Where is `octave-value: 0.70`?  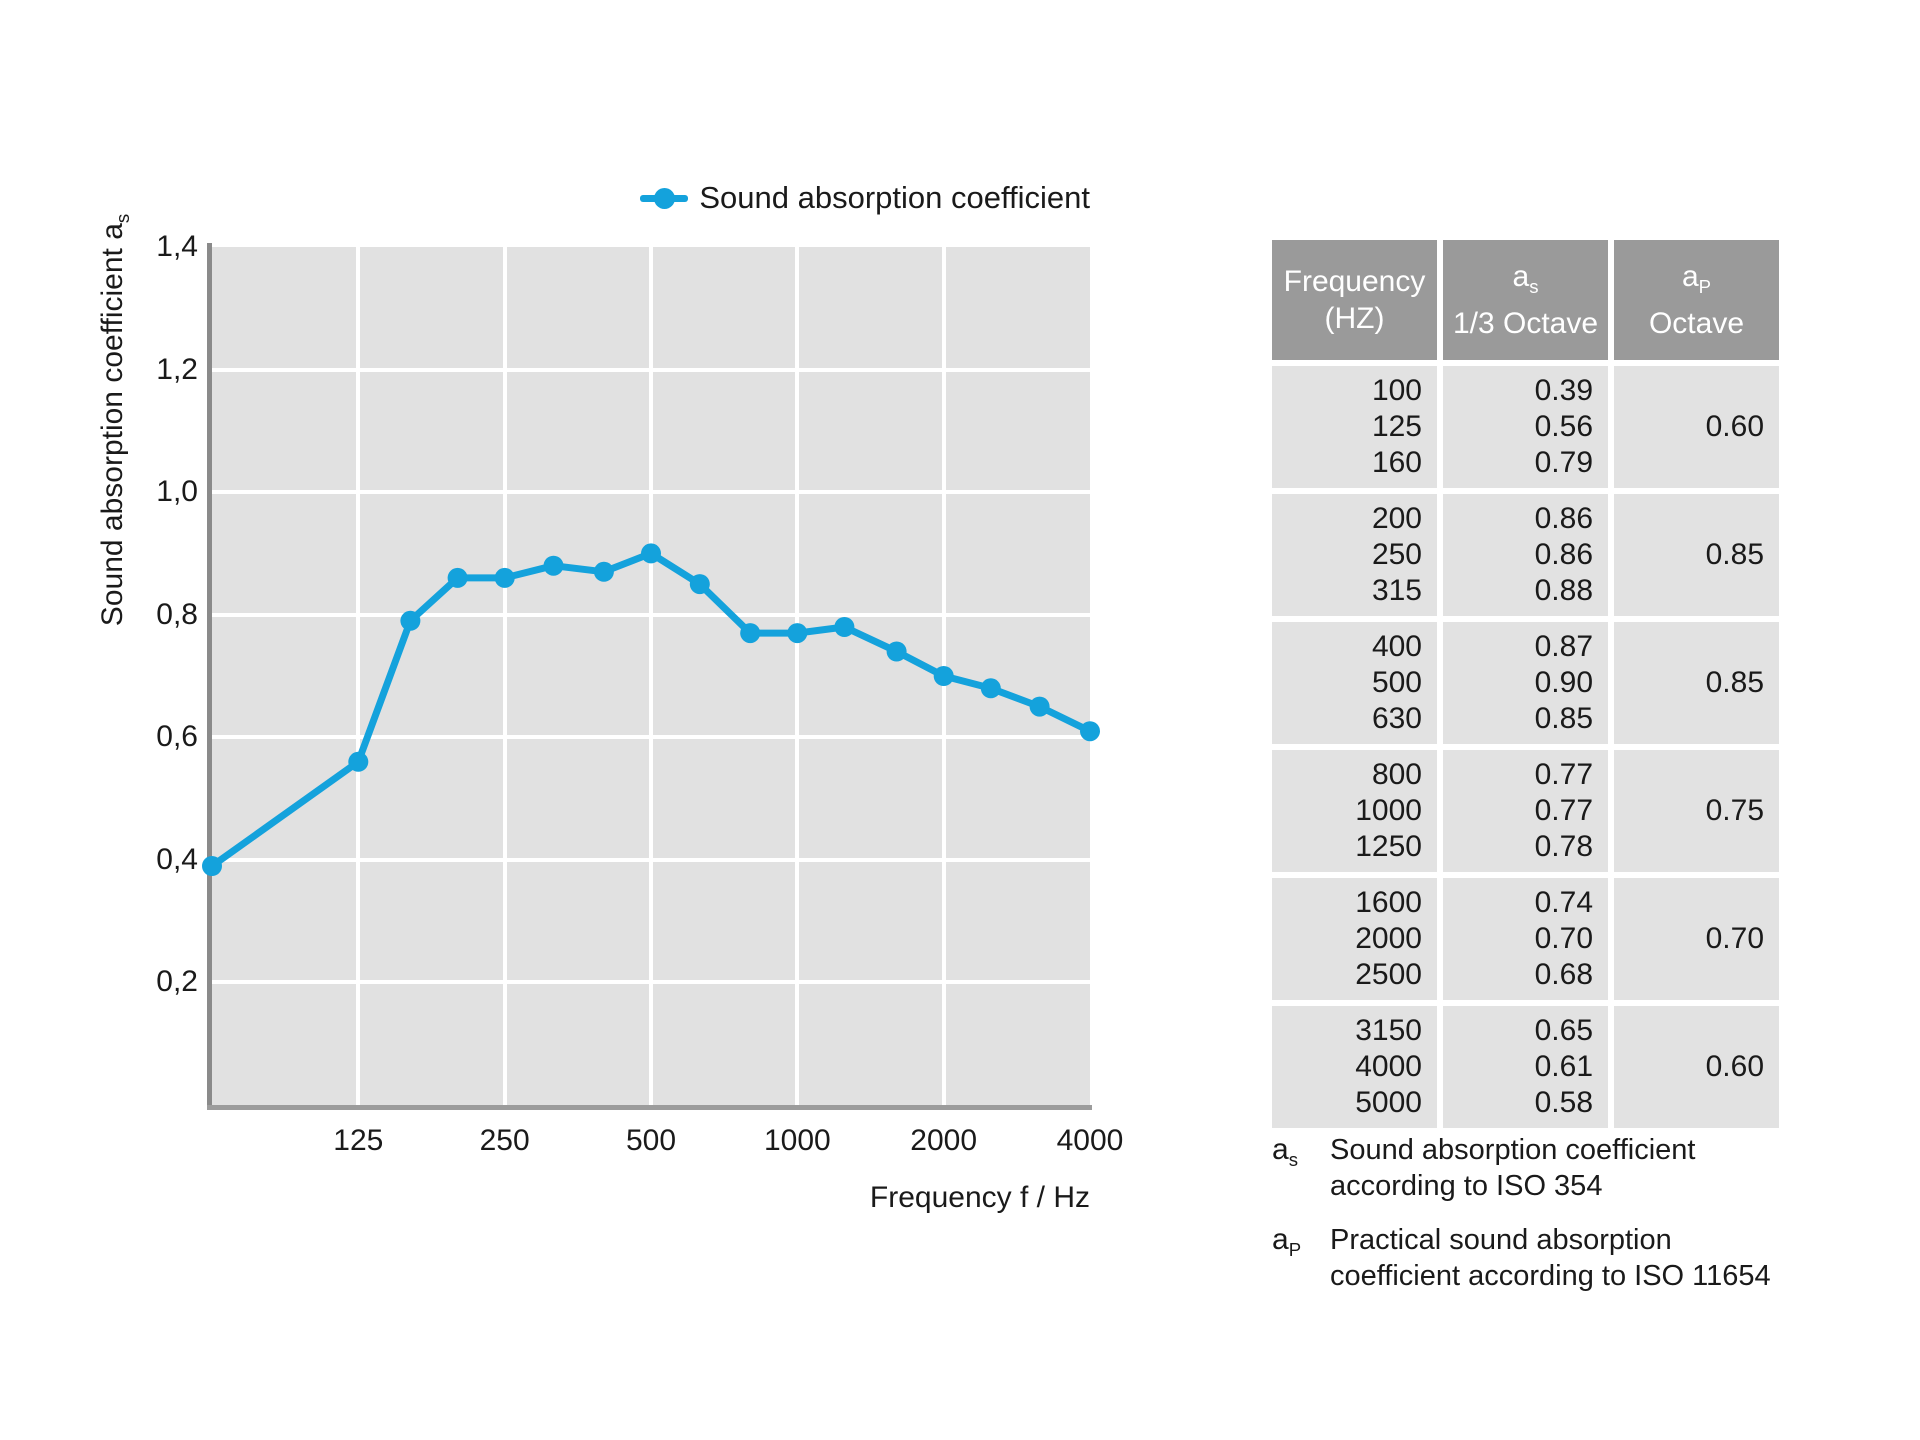 octave-value: 0.70 is located at coordinates (1734, 938).